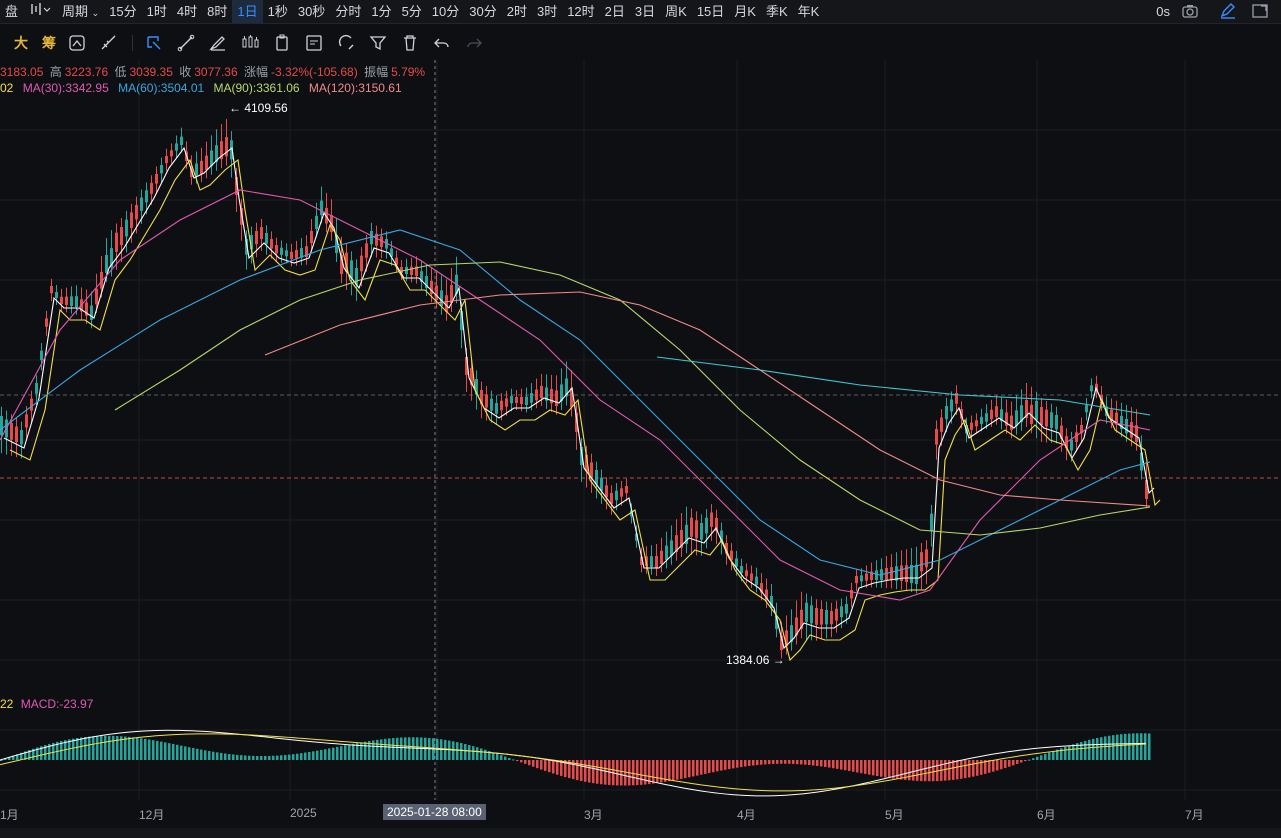 The image size is (1281, 838). I want to click on select-cursor-icon, so click(154, 43).